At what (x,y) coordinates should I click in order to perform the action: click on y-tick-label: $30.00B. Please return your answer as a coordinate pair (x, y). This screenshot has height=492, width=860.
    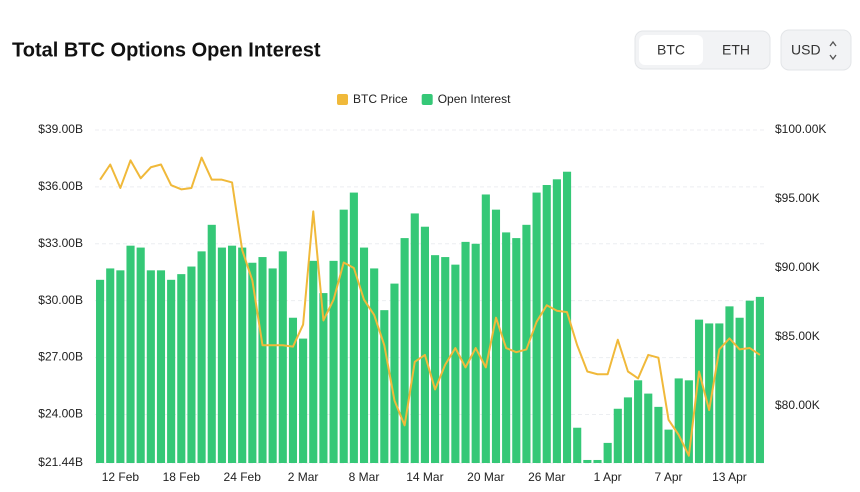
    Looking at the image, I should click on (60, 300).